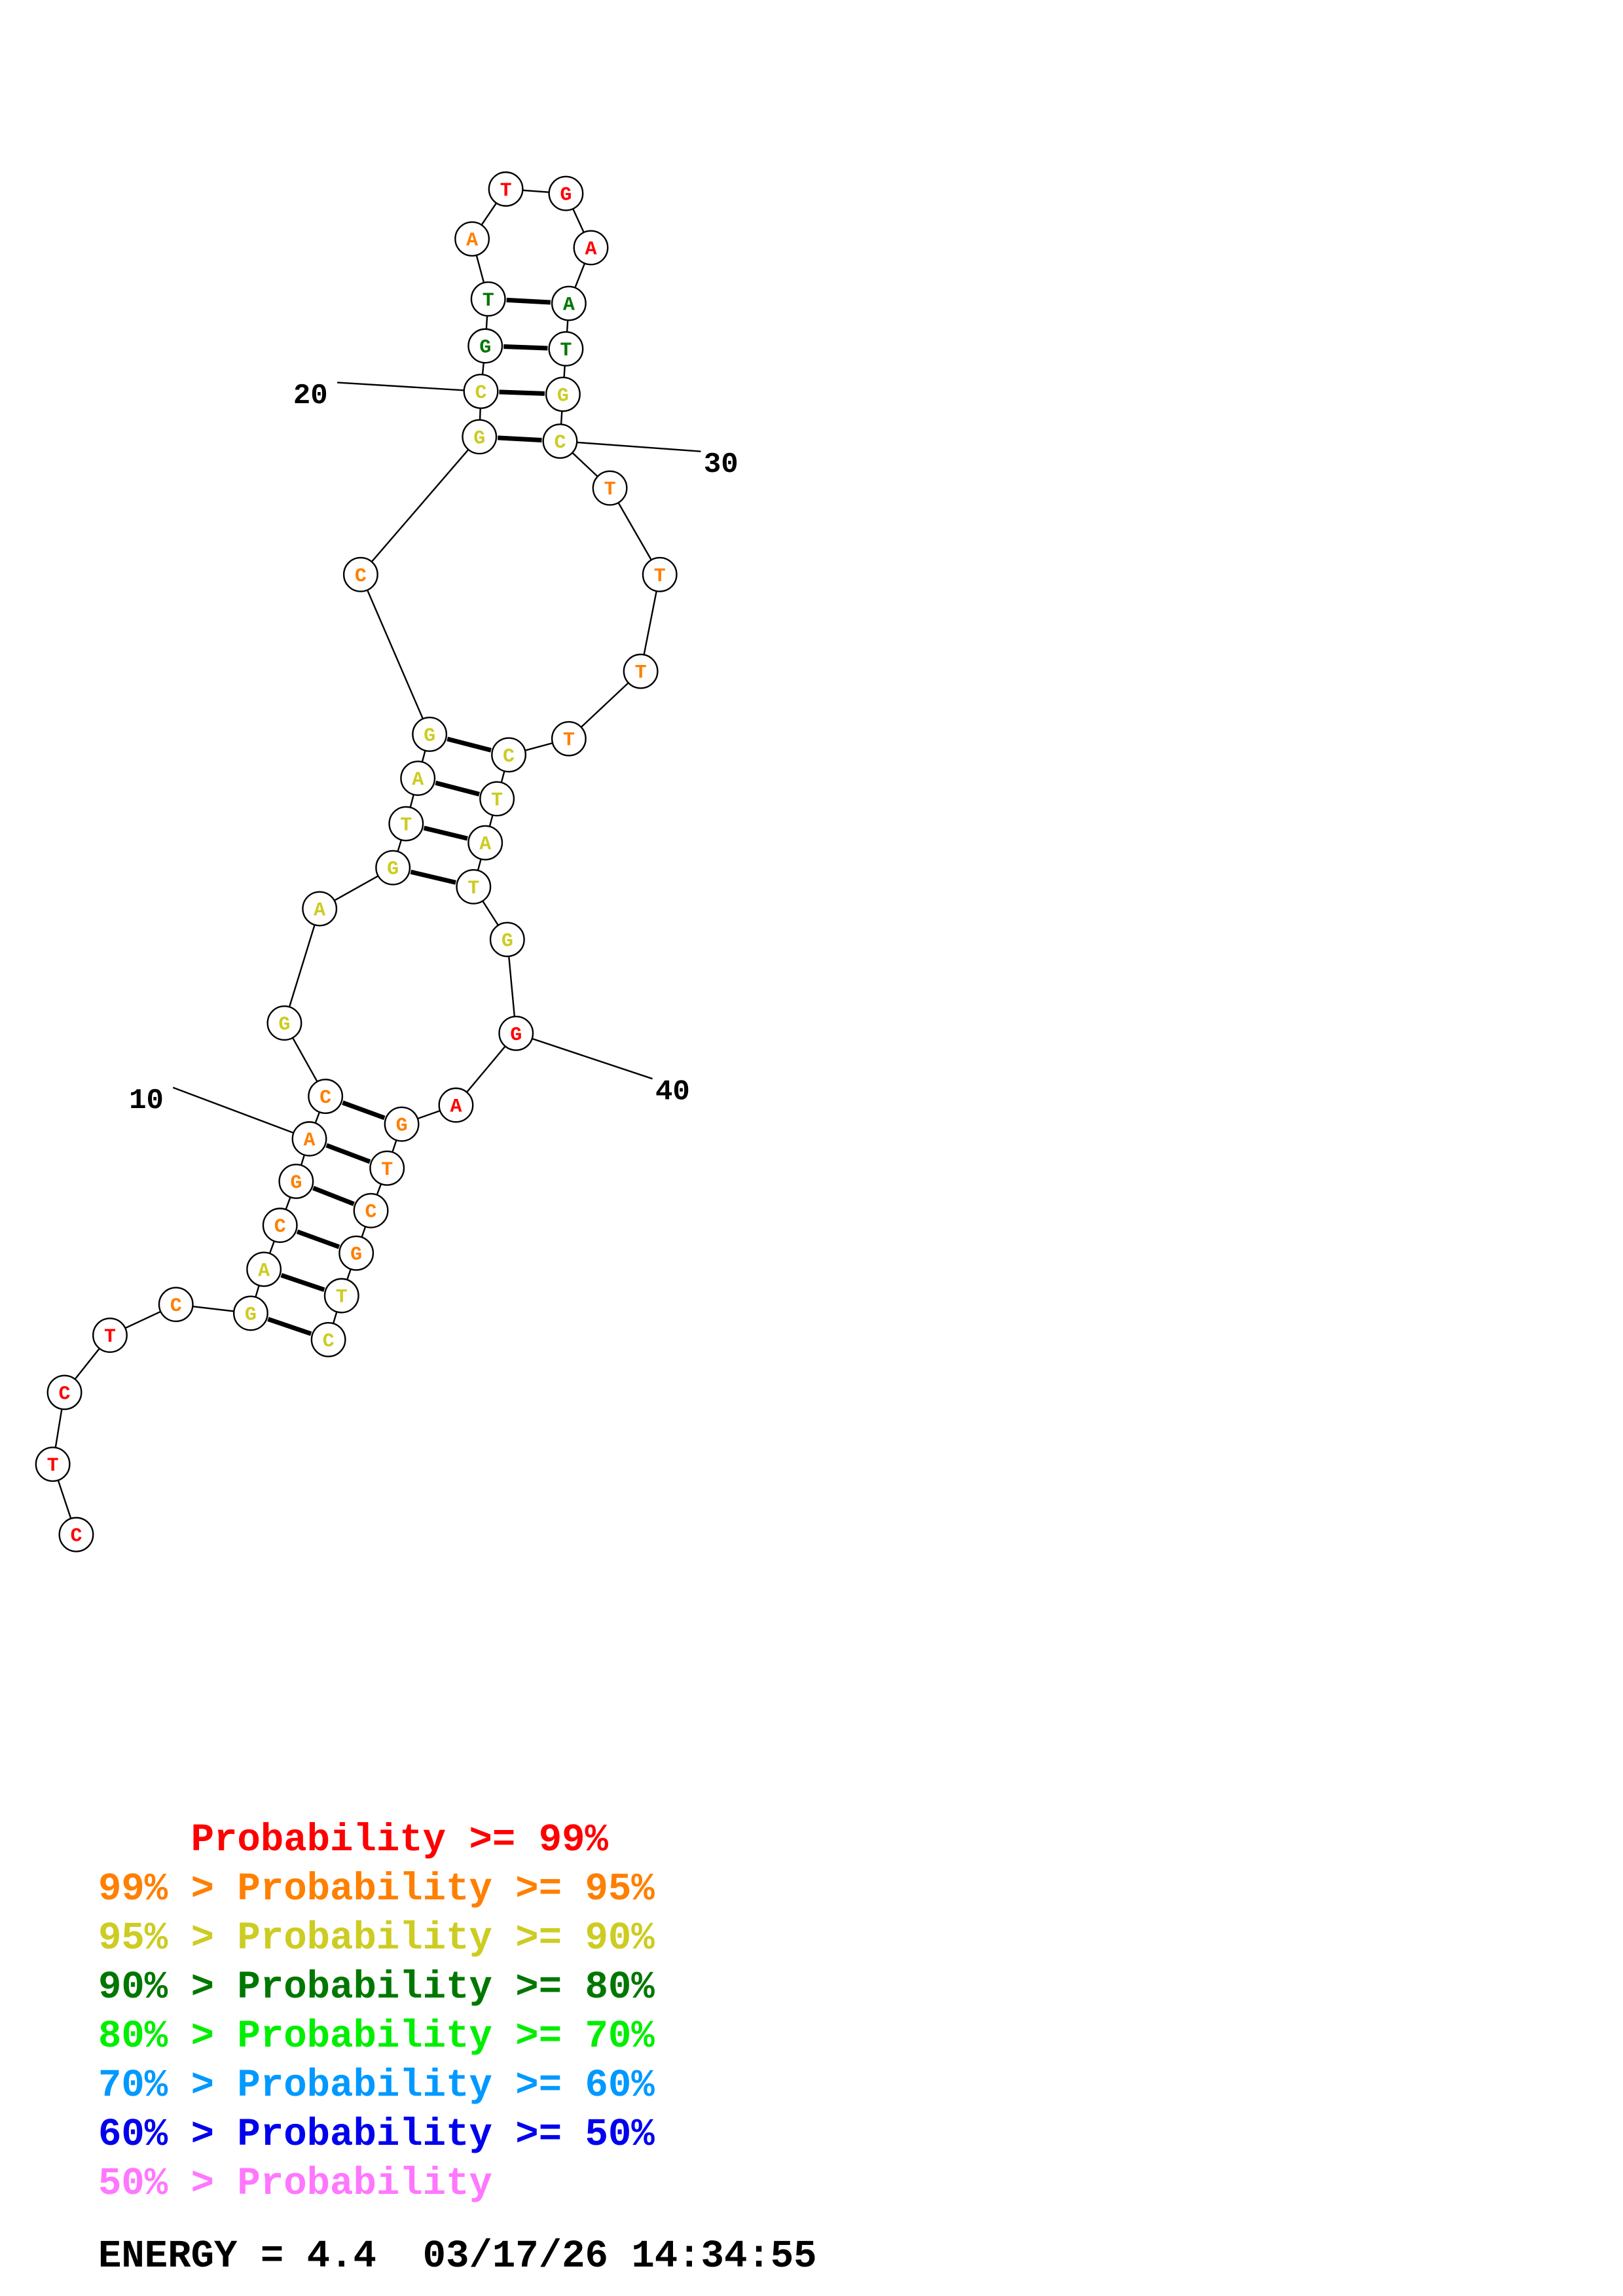 This screenshot has width=1623, height=2296. Describe the element at coordinates (376, 2036) in the screenshot. I see `legend-item: 80% > Probability >= 70%` at that location.